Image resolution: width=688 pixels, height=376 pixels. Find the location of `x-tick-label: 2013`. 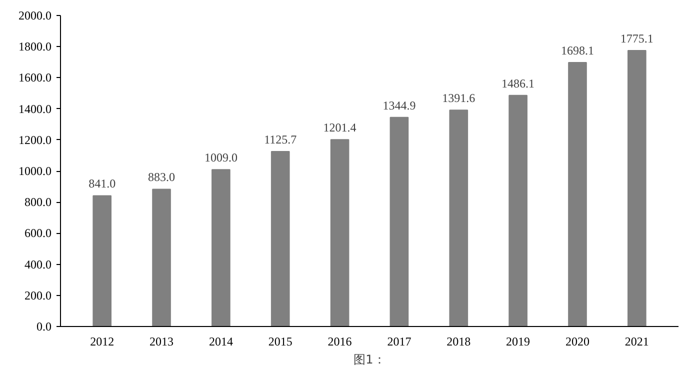

x-tick-label: 2013 is located at coordinates (162, 341).